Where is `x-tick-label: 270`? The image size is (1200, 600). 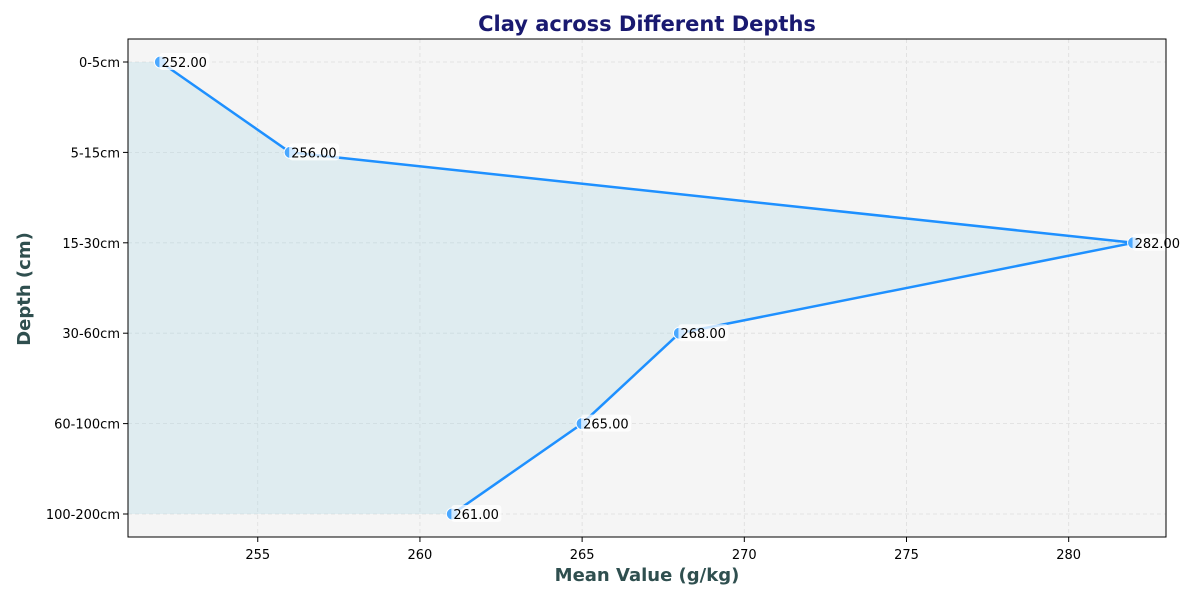
x-tick-label: 270 is located at coordinates (744, 555).